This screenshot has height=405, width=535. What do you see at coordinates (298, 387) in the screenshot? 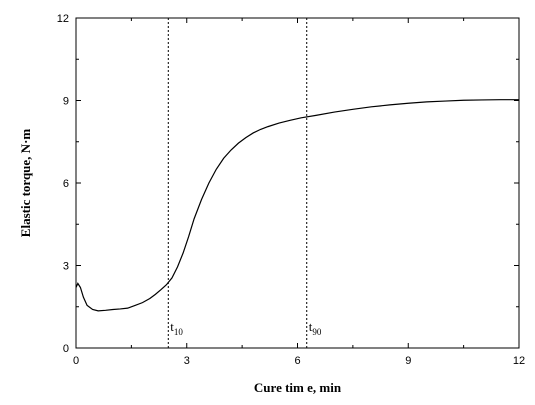
I see `x-axis-title: Cure tim e, min` at bounding box center [298, 387].